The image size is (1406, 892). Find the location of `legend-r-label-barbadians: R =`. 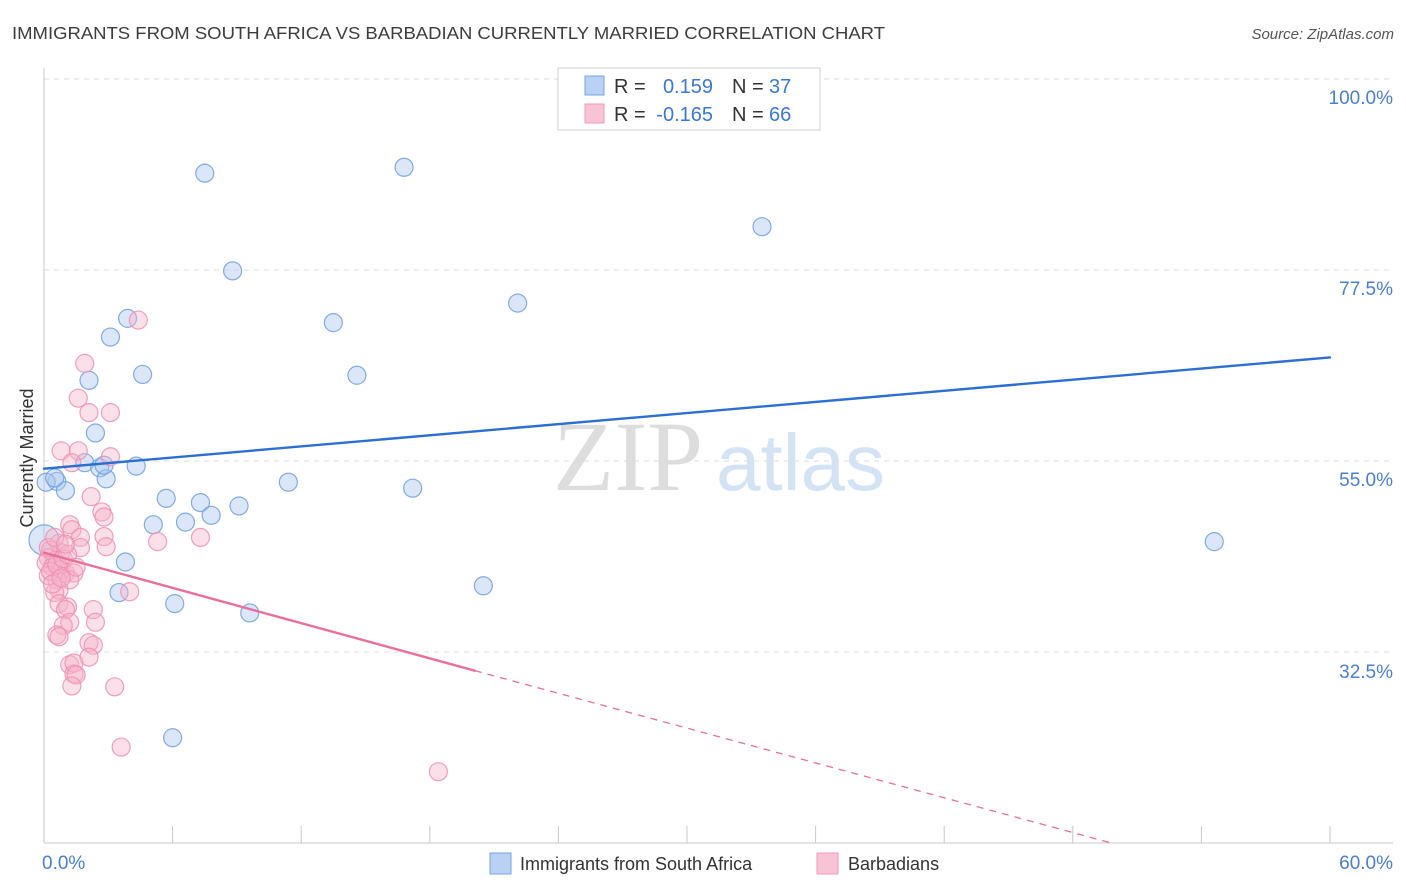

legend-r-label-barbadians: R = is located at coordinates (630, 115).